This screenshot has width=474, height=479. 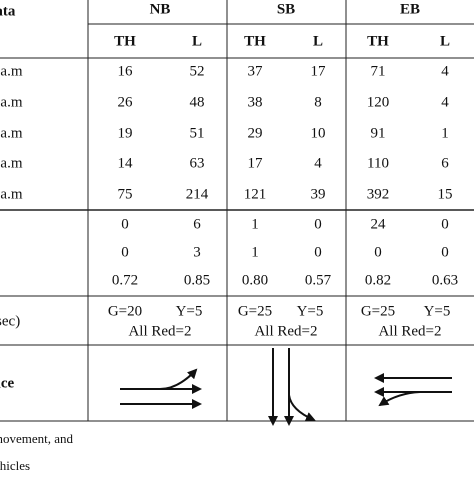 What do you see at coordinates (378, 280) in the screenshot?
I see `cell: 0.82` at bounding box center [378, 280].